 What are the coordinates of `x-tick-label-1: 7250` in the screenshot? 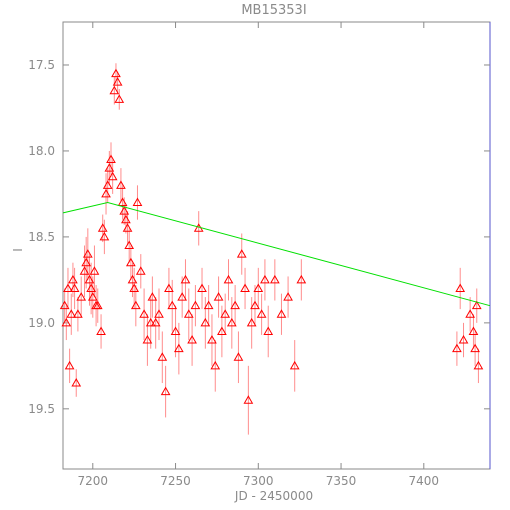 It's located at (175, 481).